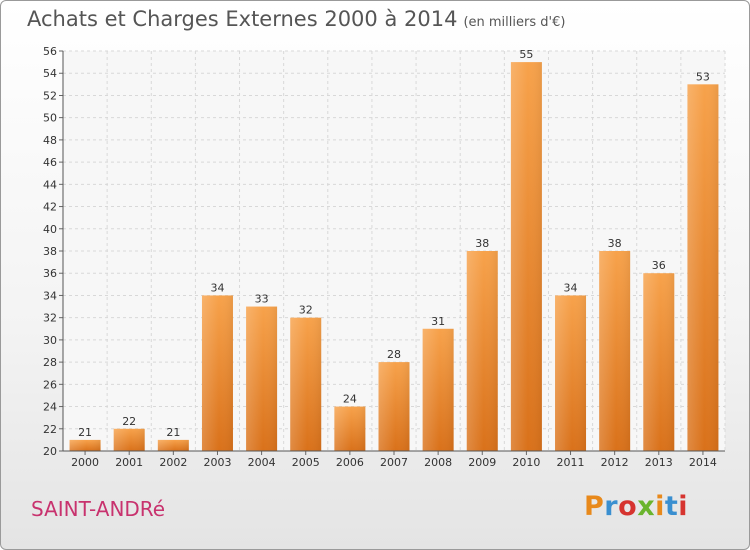 This screenshot has width=750, height=550. Describe the element at coordinates (50, 451) in the screenshot. I see `y-tick-label: 20` at that location.